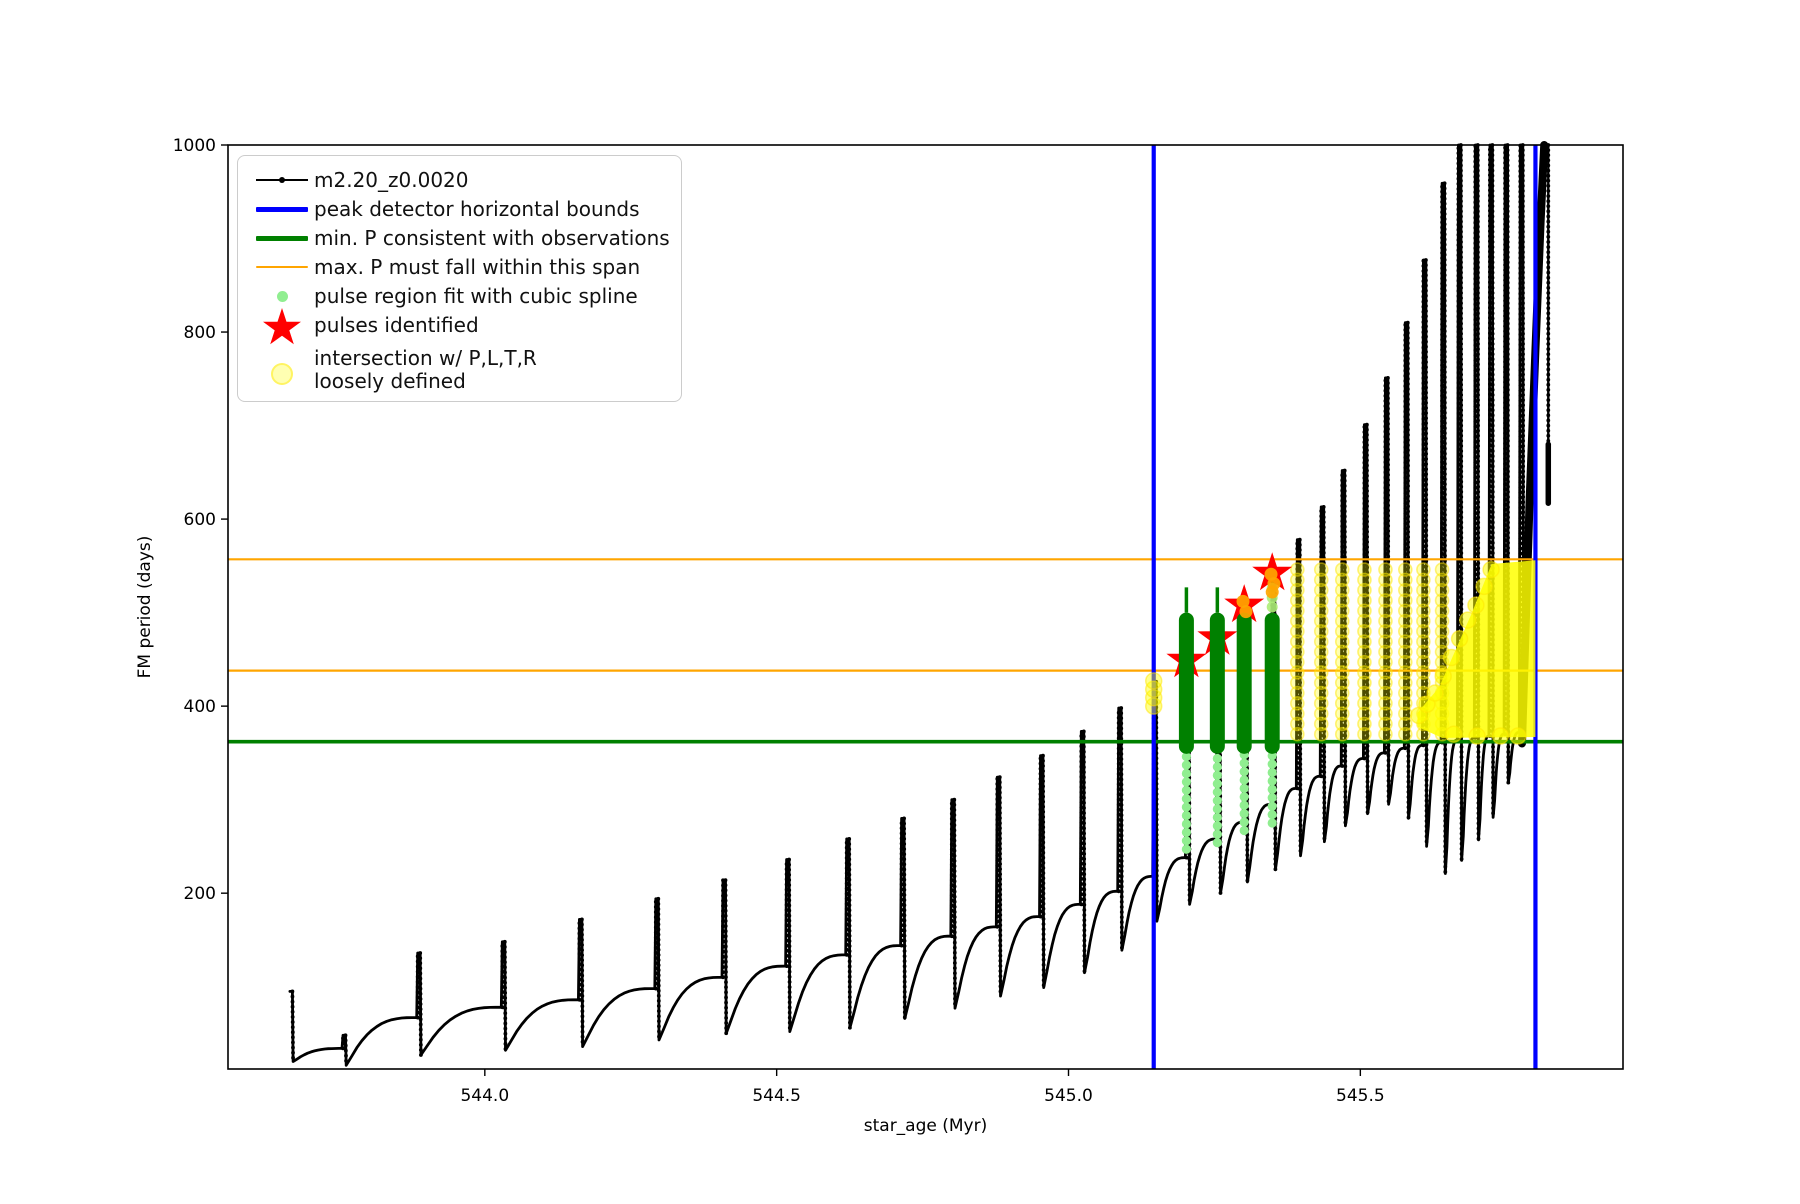 The image size is (1800, 1204). I want to click on legend-item-track: m2.20_z0.0020, so click(458, 180).